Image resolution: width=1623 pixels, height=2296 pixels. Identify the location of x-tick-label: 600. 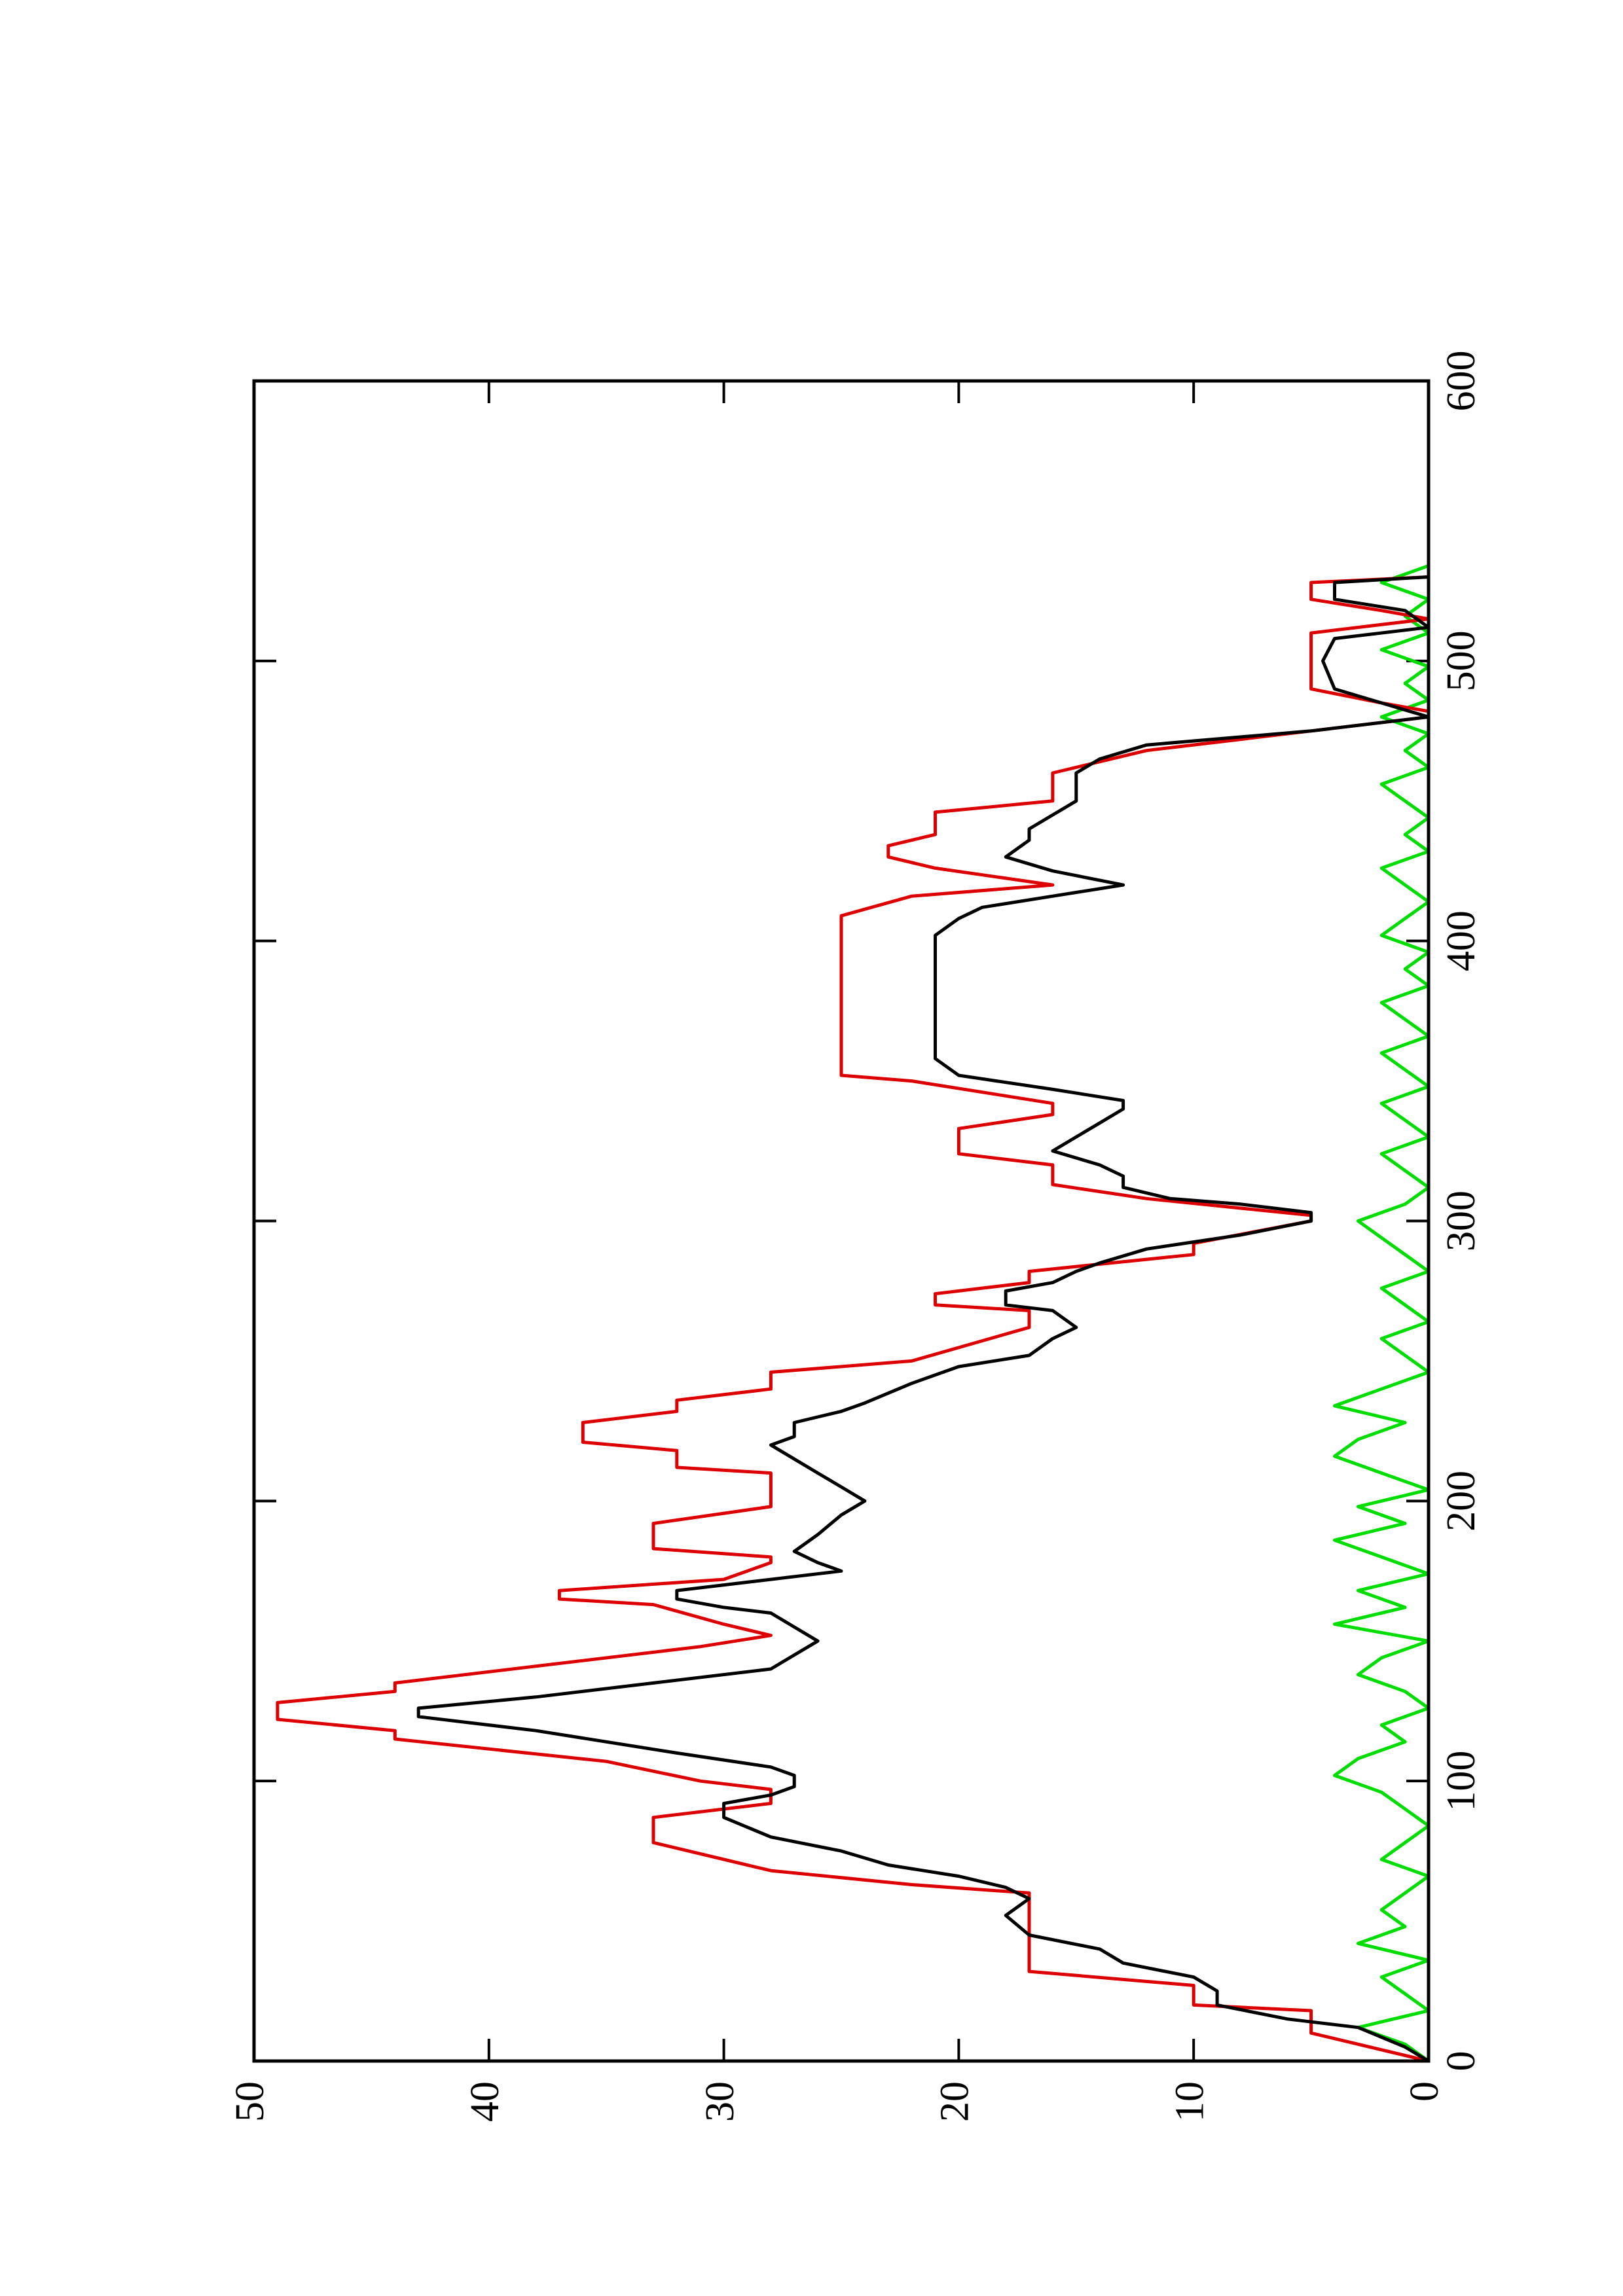
(1461, 381).